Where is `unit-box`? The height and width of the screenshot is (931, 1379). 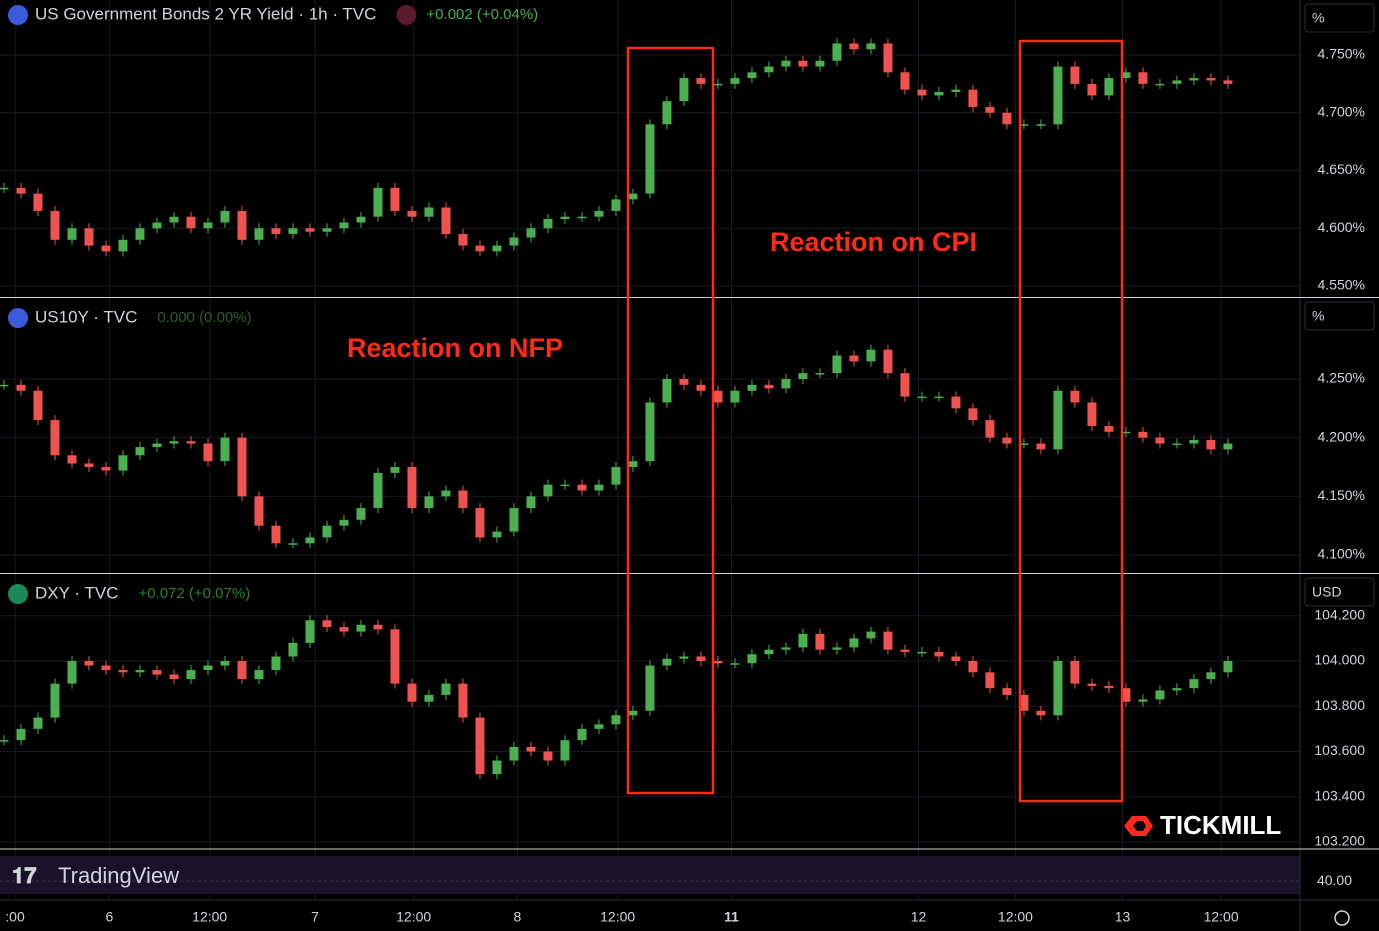 unit-box is located at coordinates (1339, 18).